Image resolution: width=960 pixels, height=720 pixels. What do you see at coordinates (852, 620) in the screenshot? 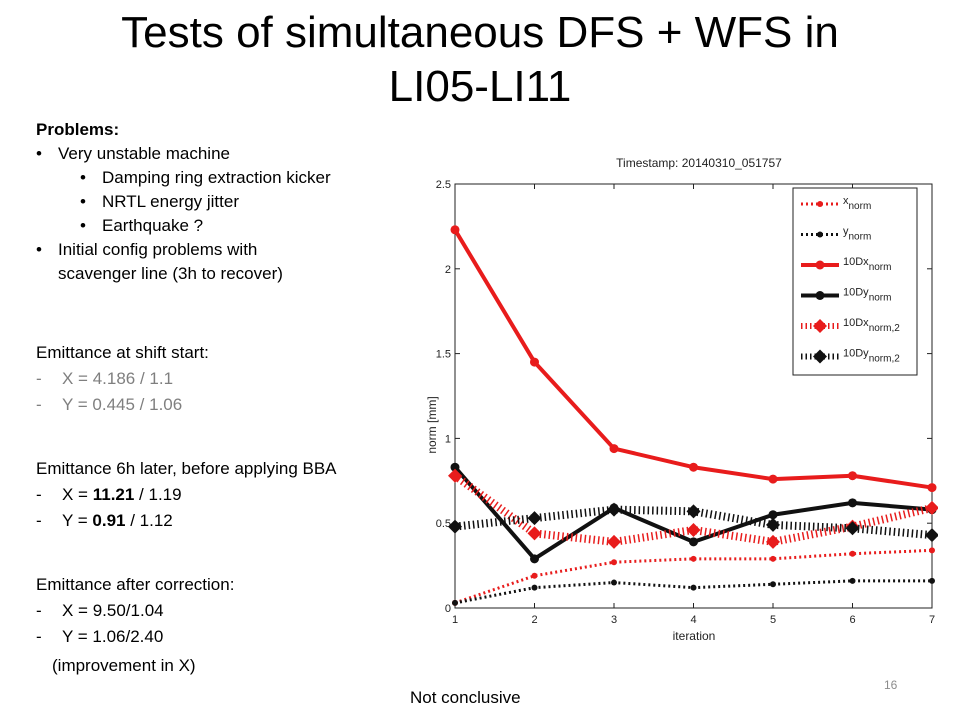
I see `x-tick-label: 6` at bounding box center [852, 620].